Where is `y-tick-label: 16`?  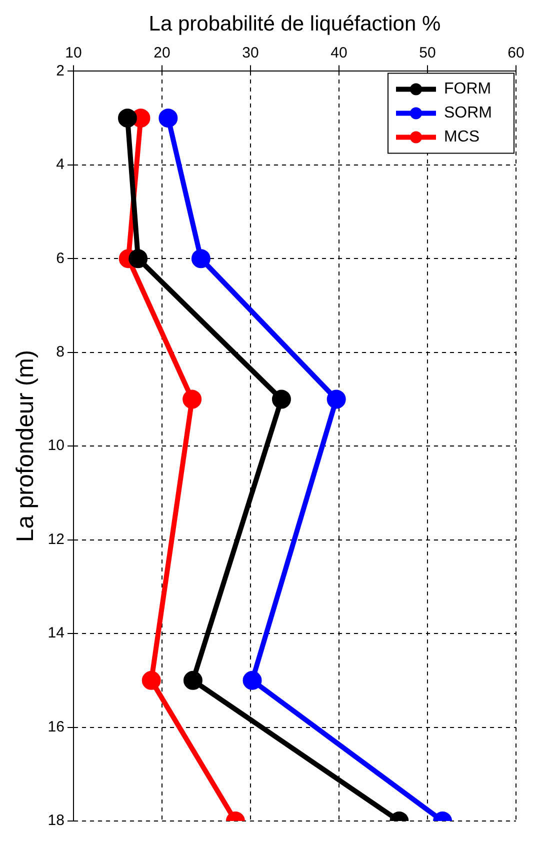 y-tick-label: 16 is located at coordinates (56, 727).